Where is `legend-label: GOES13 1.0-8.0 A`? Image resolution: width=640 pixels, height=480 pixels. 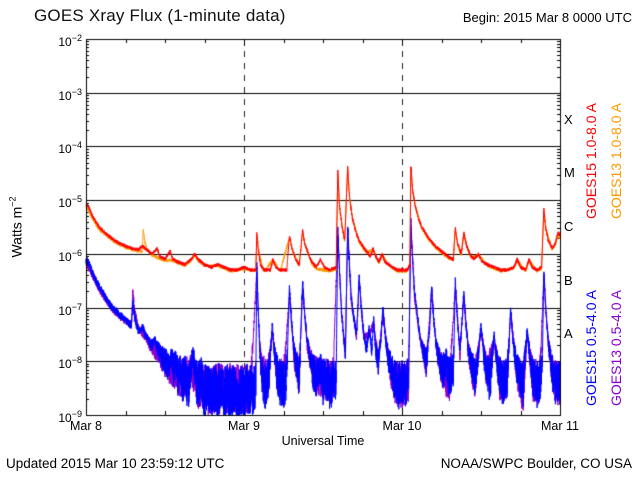 legend-label: GOES13 1.0-8.0 A is located at coordinates (616, 161).